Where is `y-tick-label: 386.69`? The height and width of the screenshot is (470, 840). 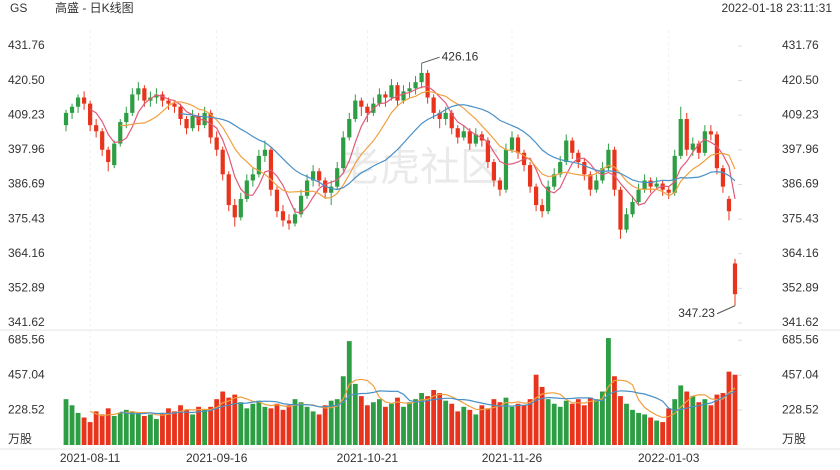 y-tick-label: 386.69 is located at coordinates (800, 184).